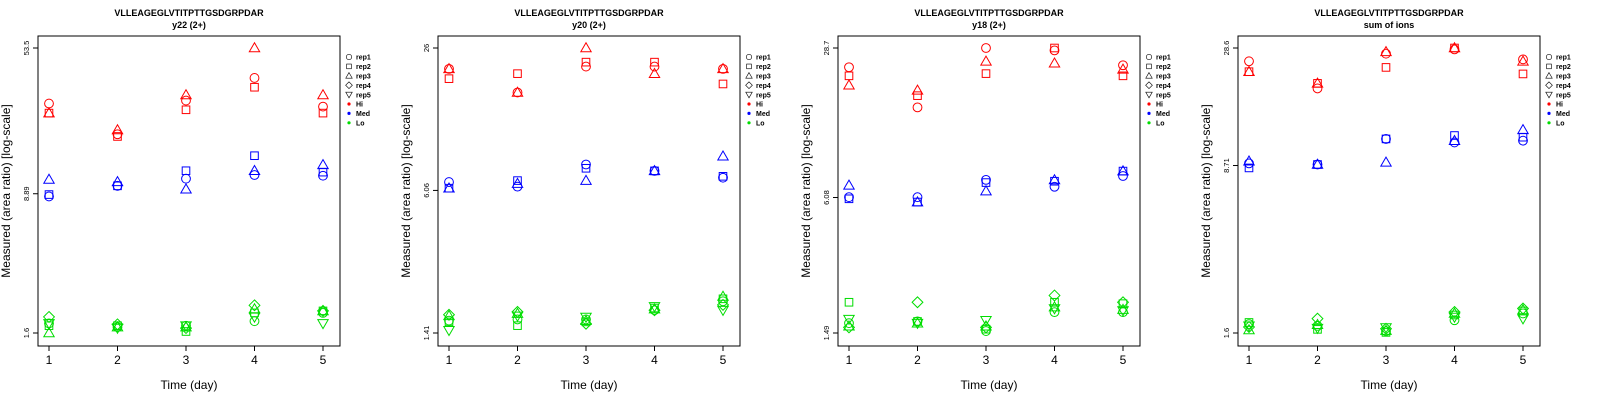 The width and height of the screenshot is (1600, 400). I want to click on data-point-lo-day4-rep1, so click(654, 310).